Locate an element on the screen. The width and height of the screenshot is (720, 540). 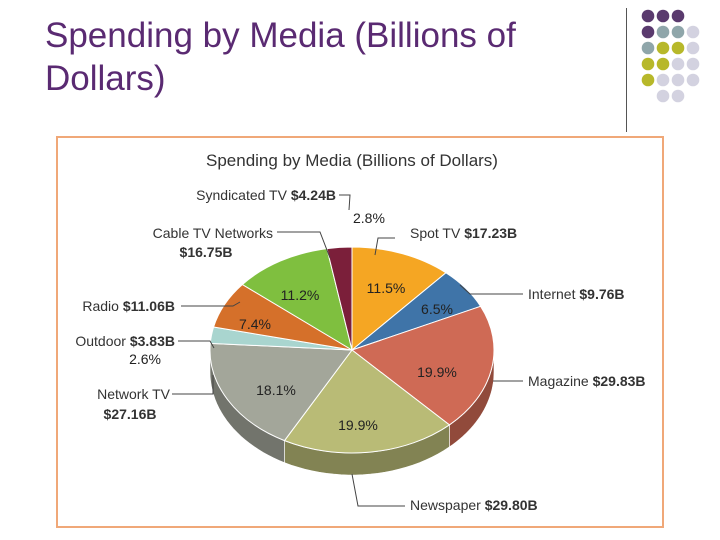
pie-slice-magazine is located at coordinates (422, 365).